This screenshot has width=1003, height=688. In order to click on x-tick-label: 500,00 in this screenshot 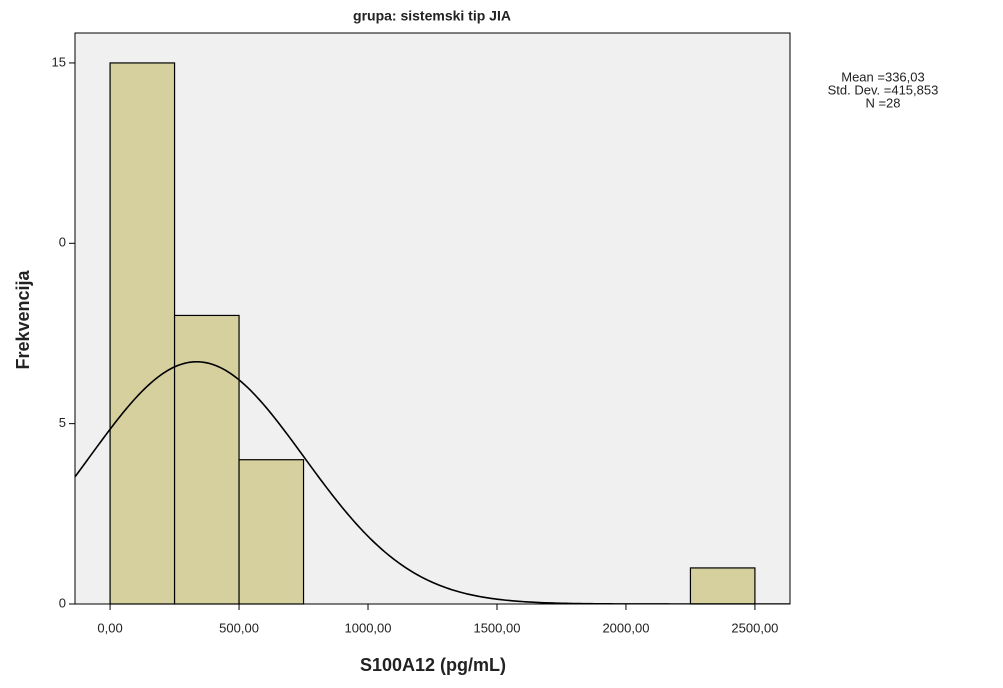, I will do `click(239, 627)`.